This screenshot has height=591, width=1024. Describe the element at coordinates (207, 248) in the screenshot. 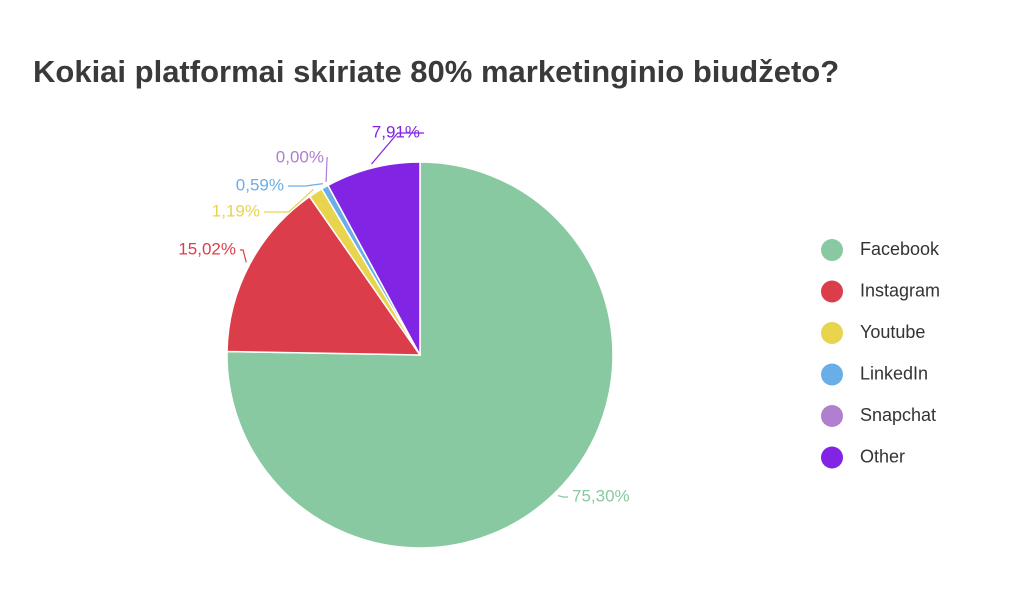

I see `value-label: 15,02%` at that location.